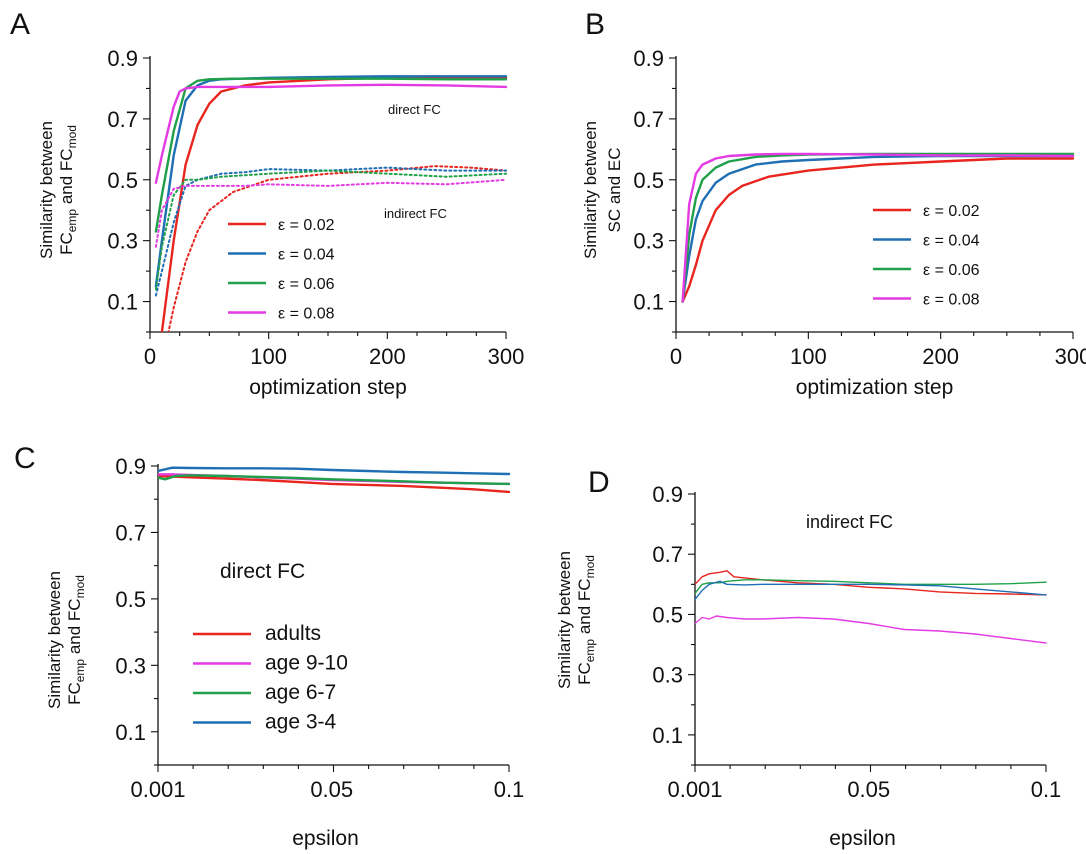 The width and height of the screenshot is (1086, 854). I want to click on y-axis-title-line2: SC and EC, so click(614, 189).